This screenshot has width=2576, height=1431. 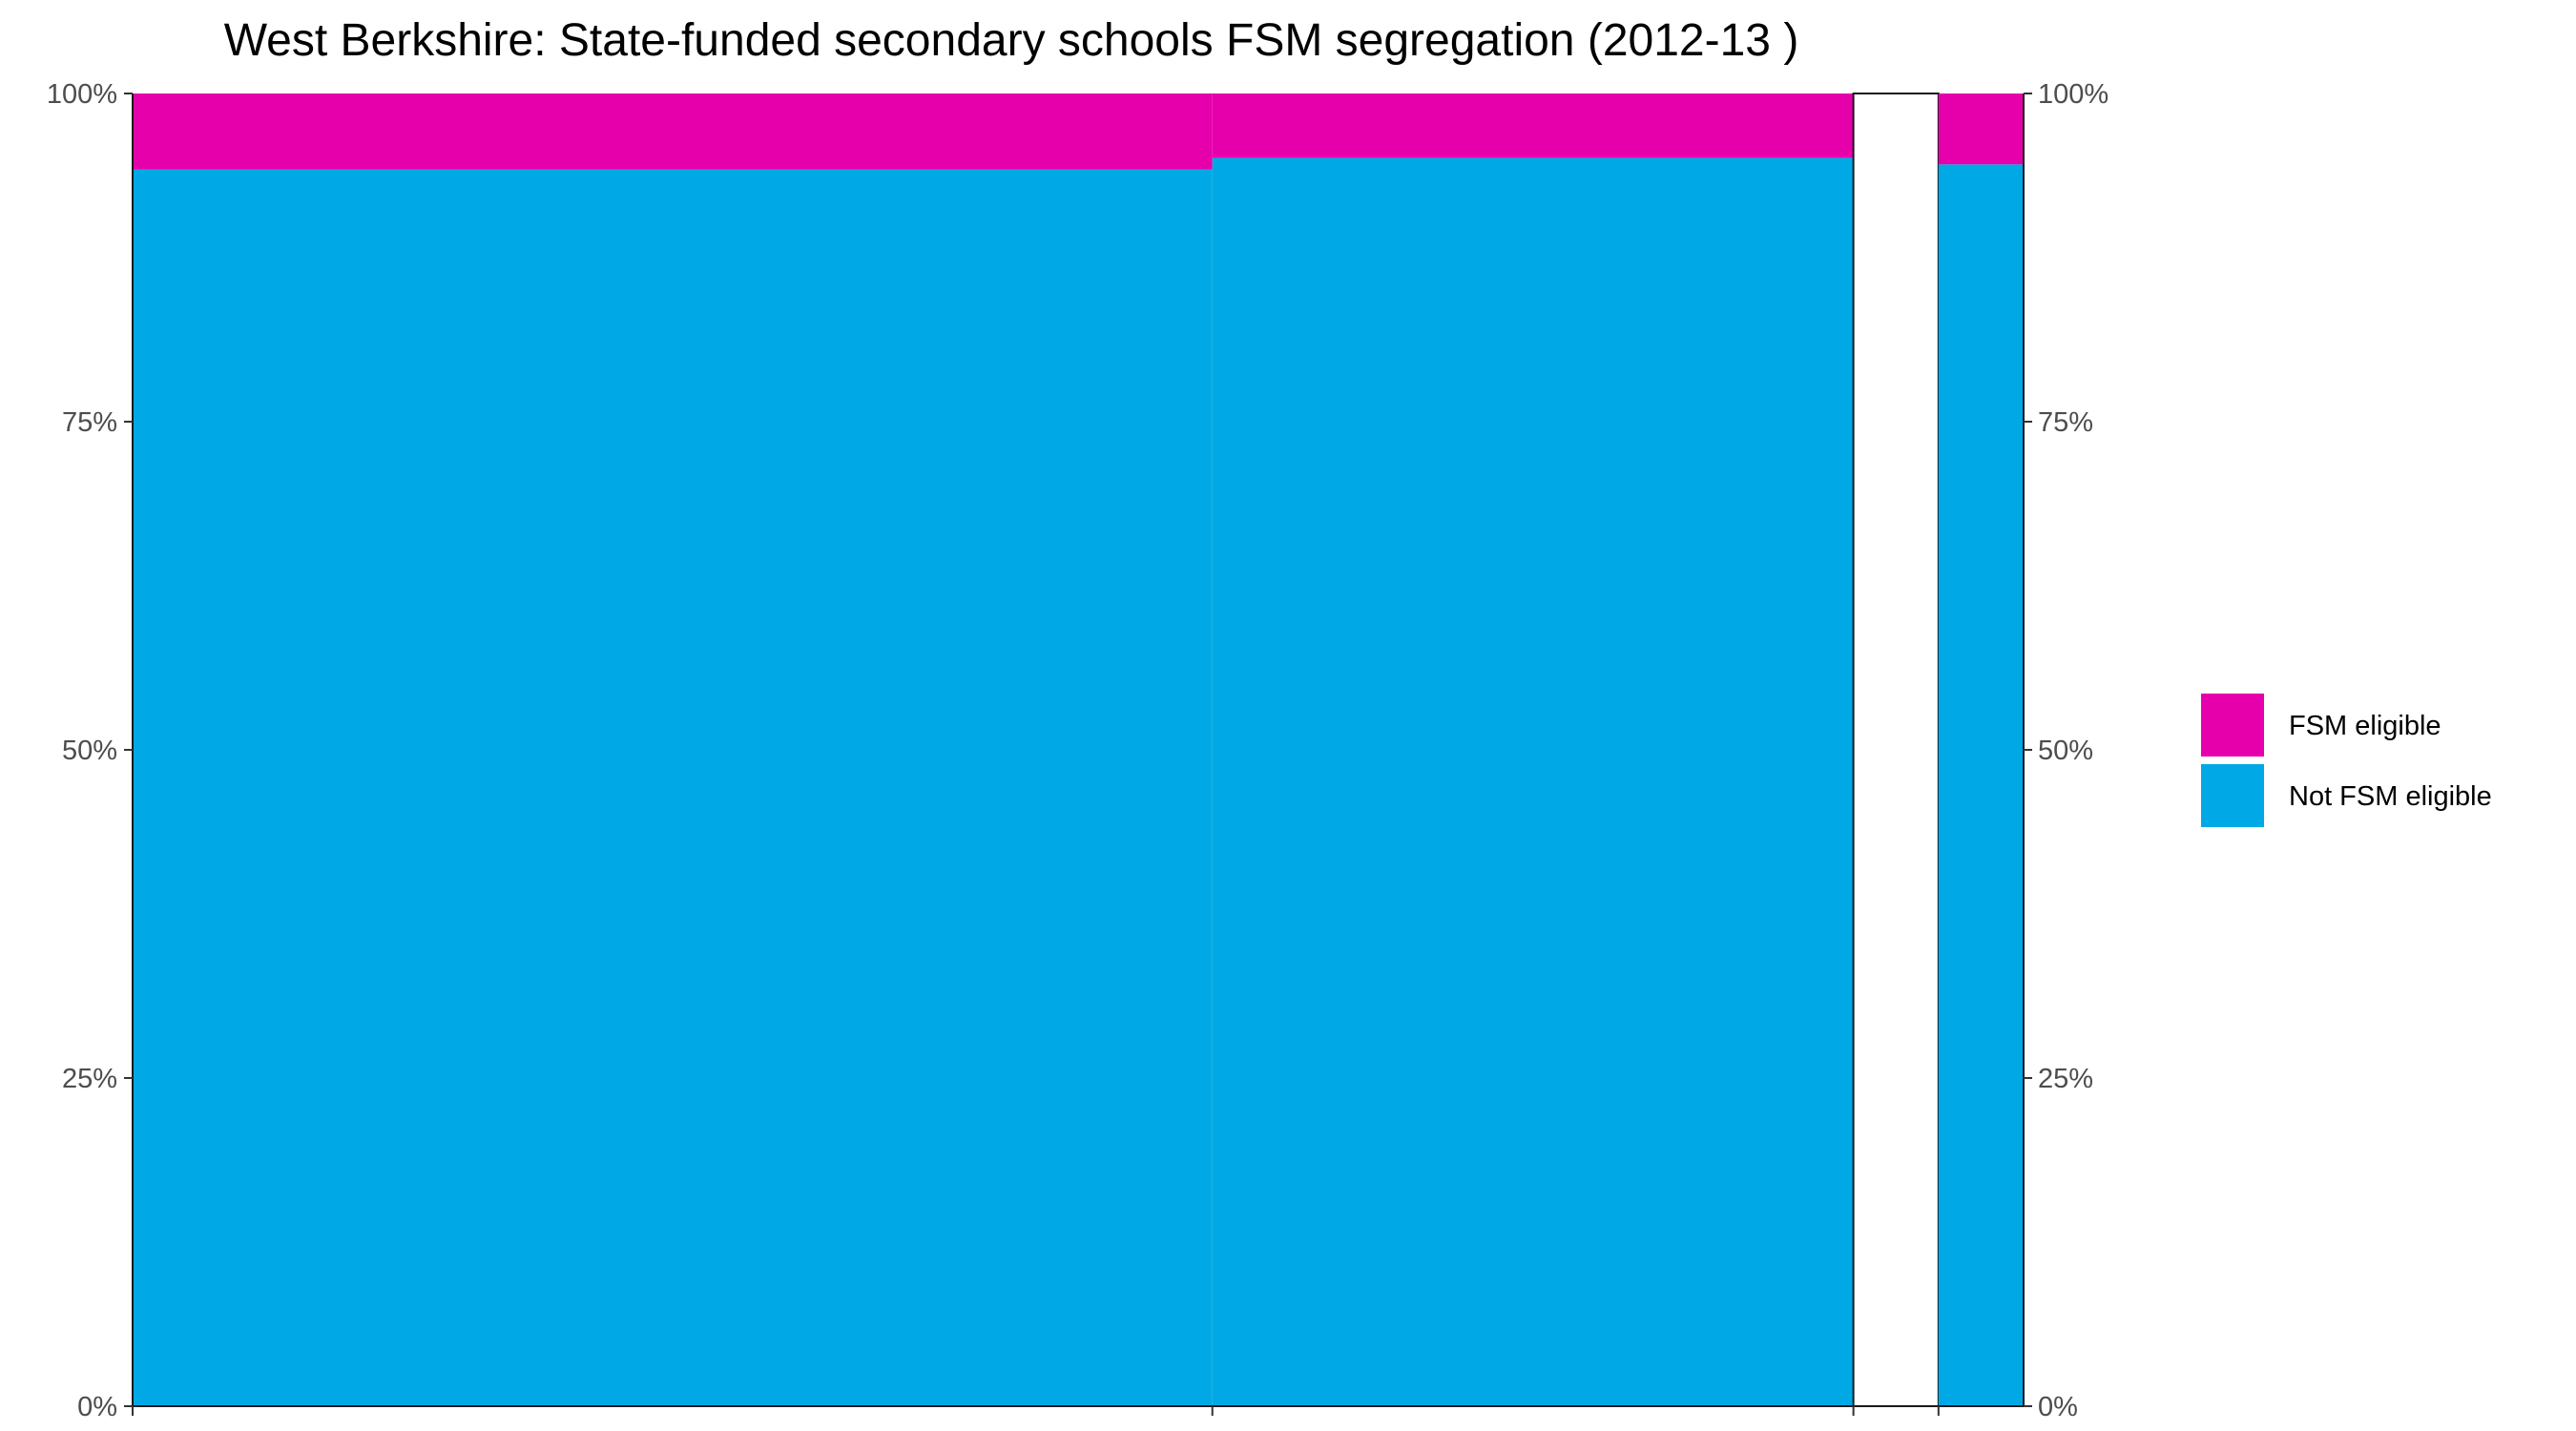 What do you see at coordinates (89, 1079) in the screenshot?
I see `y-tick-label-left-1: 25%` at bounding box center [89, 1079].